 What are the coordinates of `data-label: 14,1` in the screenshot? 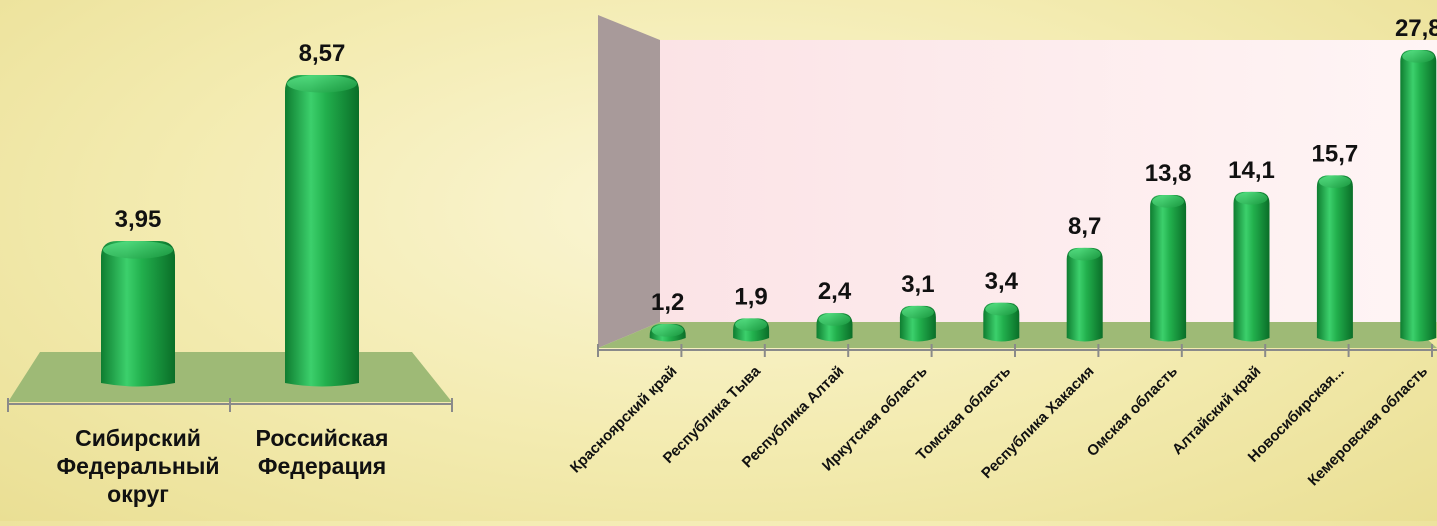 It's located at (1251, 170).